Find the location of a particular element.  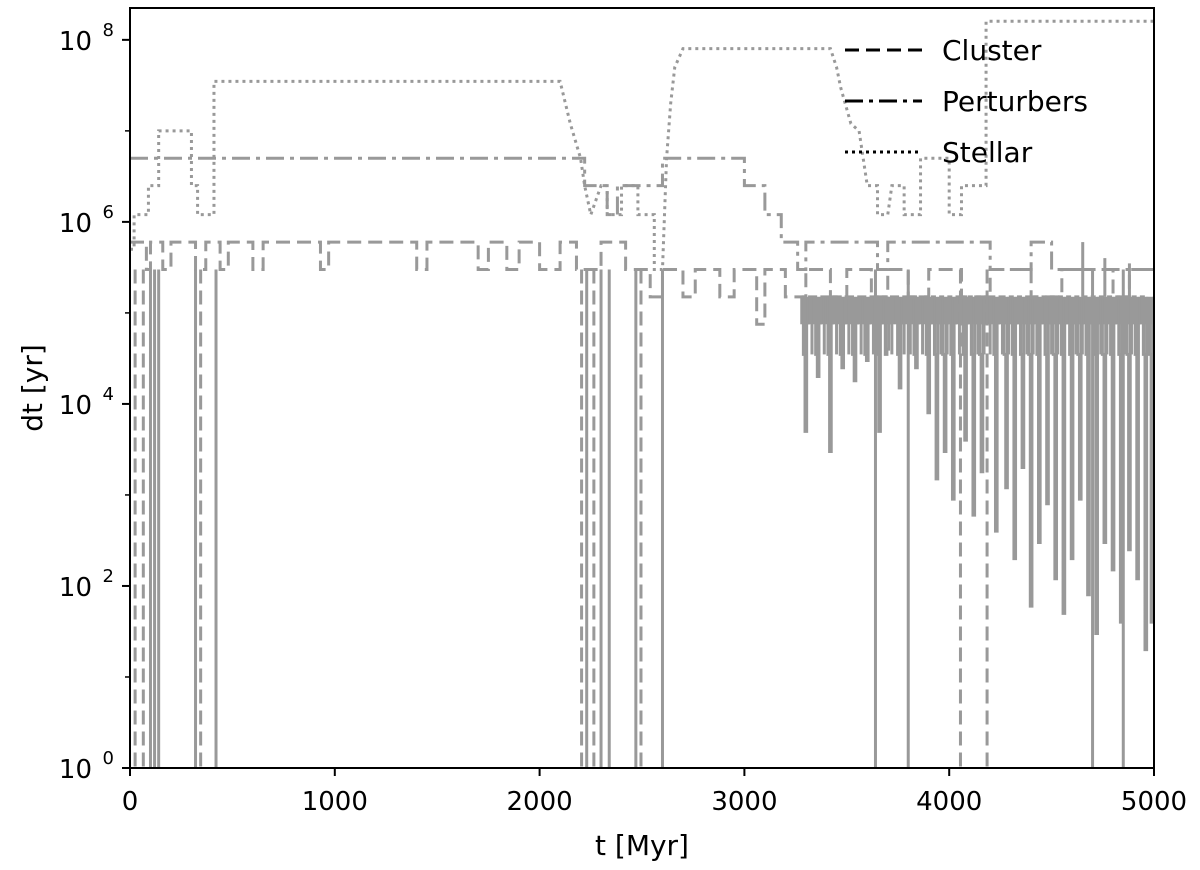

legend: Cluster Perturbers Stellar is located at coordinates (966, 101).